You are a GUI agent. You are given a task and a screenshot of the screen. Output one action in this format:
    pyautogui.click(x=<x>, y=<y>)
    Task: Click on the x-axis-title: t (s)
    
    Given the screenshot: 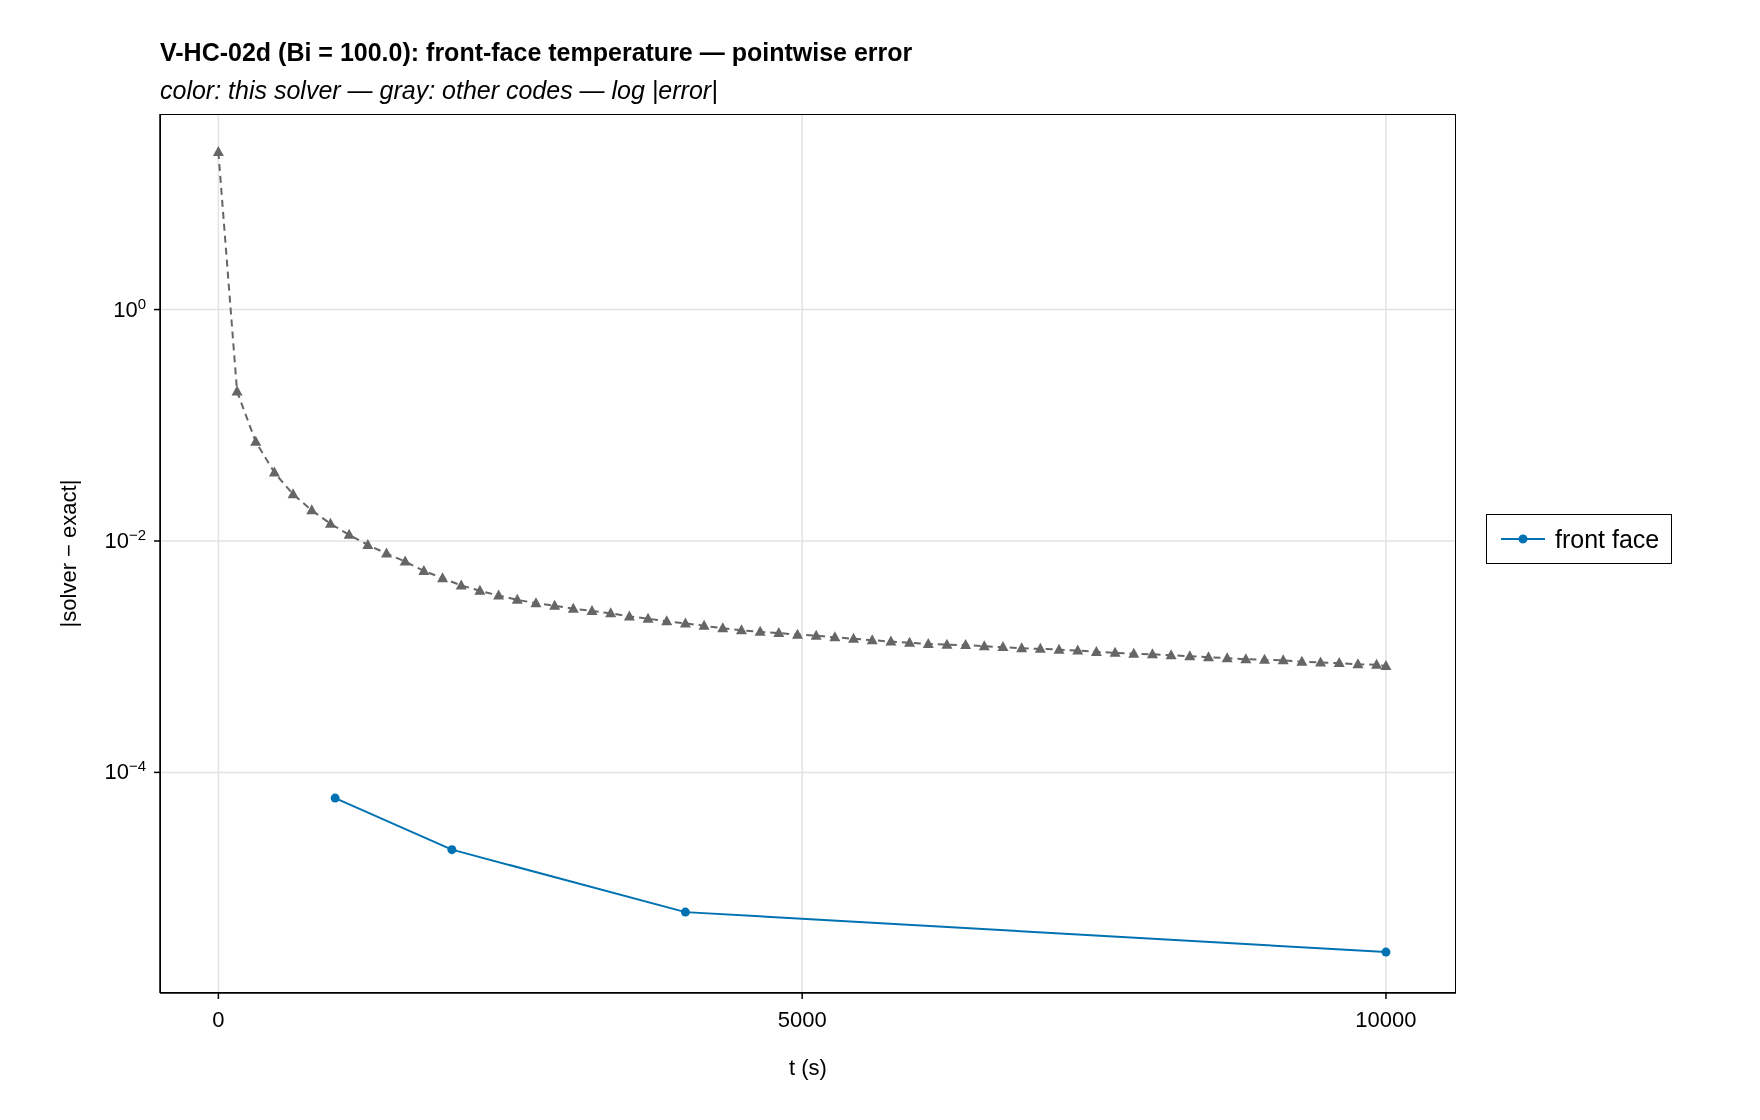 What is the action you would take?
    pyautogui.click(x=808, y=1067)
    